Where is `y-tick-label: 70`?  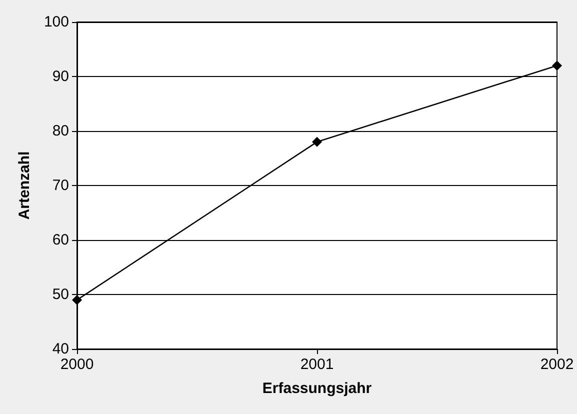
y-tick-label: 70 is located at coordinates (60, 185).